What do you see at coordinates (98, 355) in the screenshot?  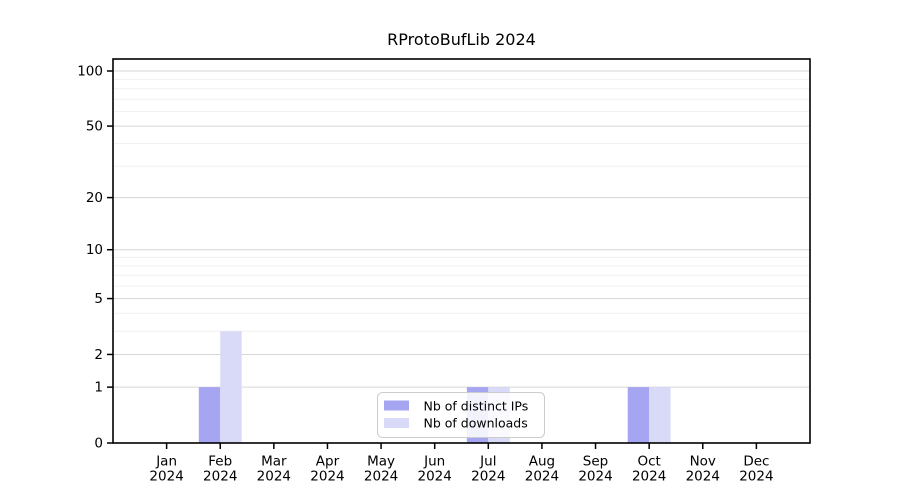 I see `y-tick-label-2: 2` at bounding box center [98, 355].